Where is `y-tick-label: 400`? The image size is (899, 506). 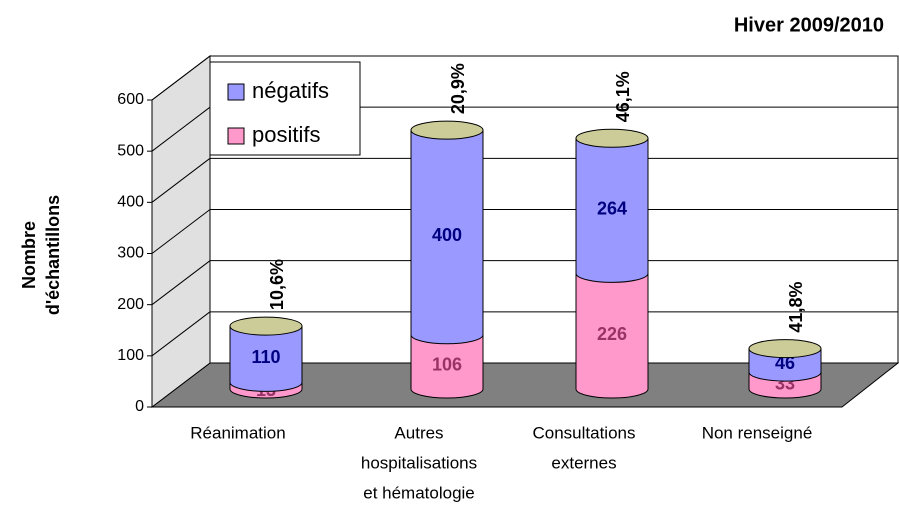
y-tick-label: 400 is located at coordinates (130, 202).